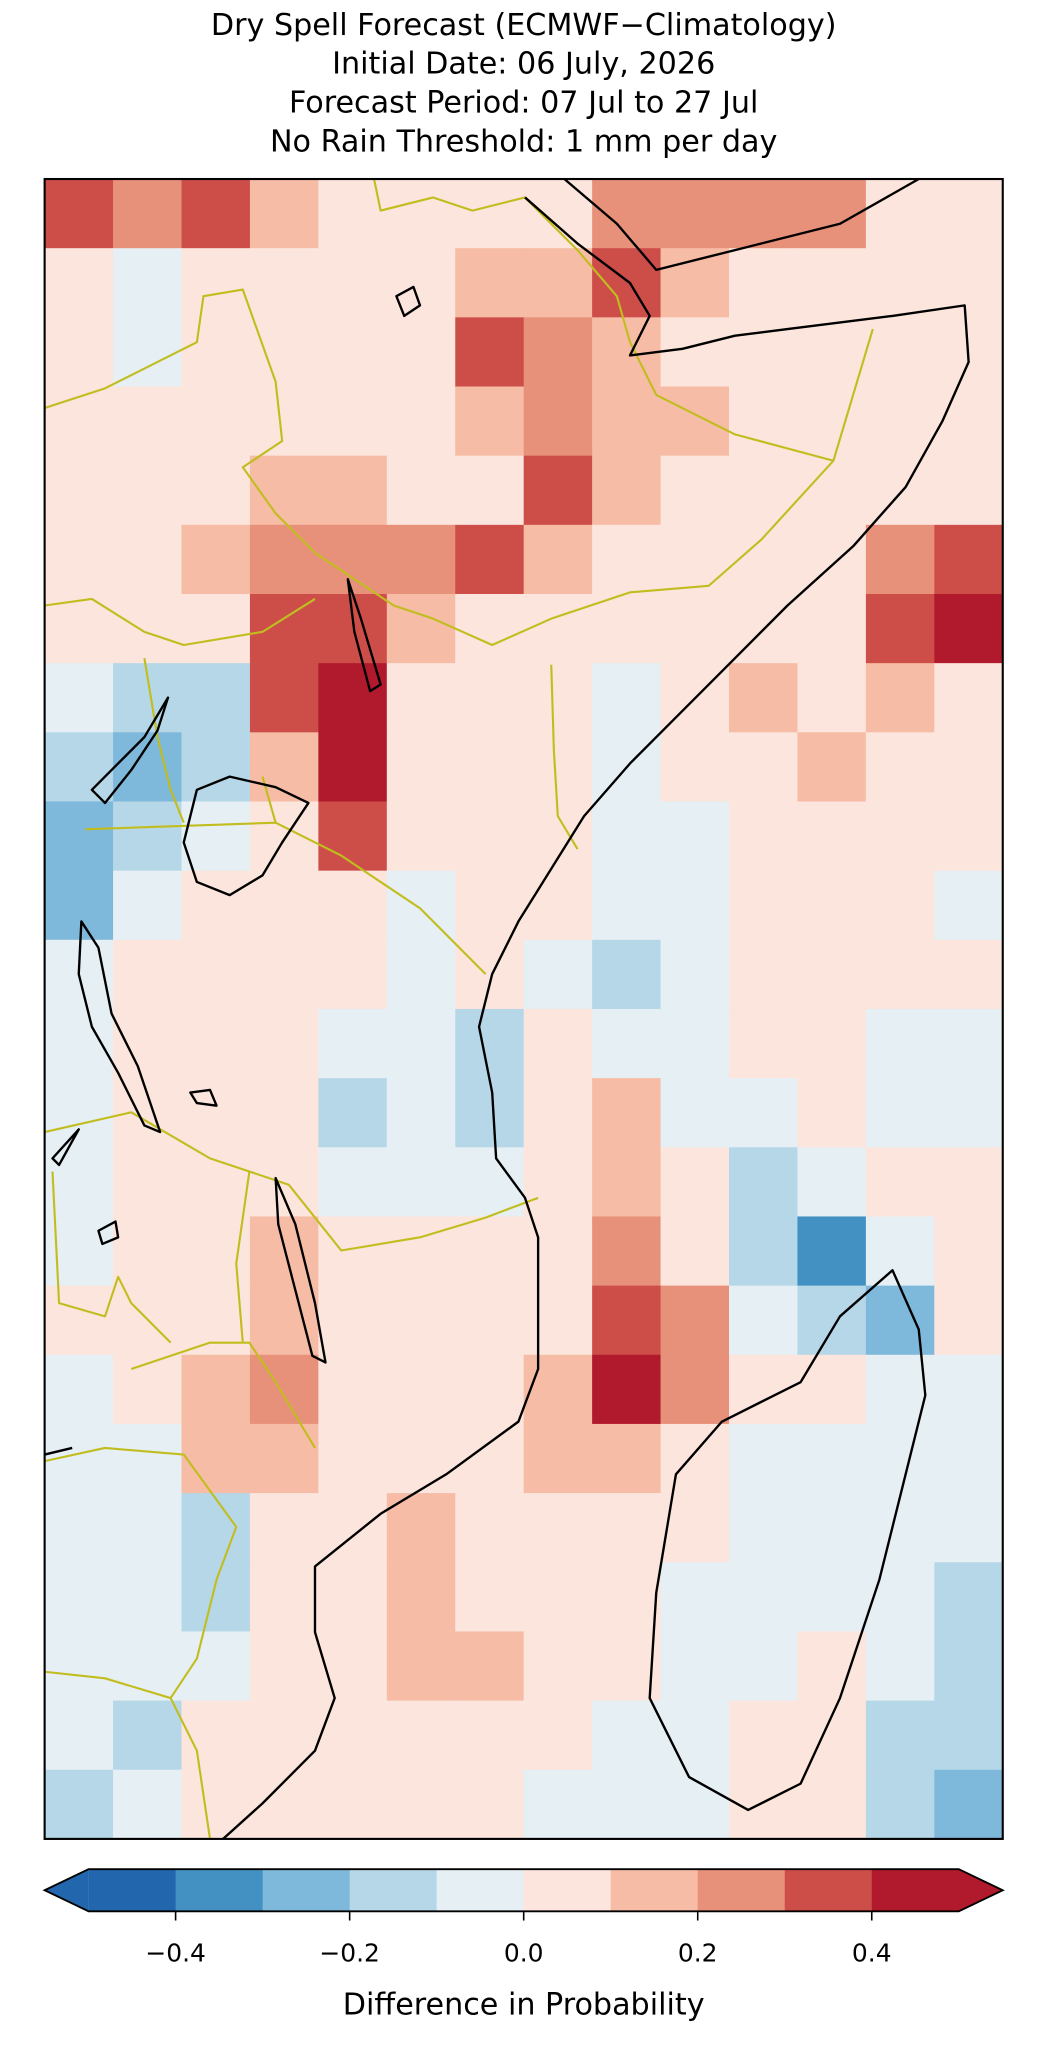 This screenshot has width=1050, height=2064. Describe the element at coordinates (523, 1890) in the screenshot. I see `colorbar-outline` at that location.